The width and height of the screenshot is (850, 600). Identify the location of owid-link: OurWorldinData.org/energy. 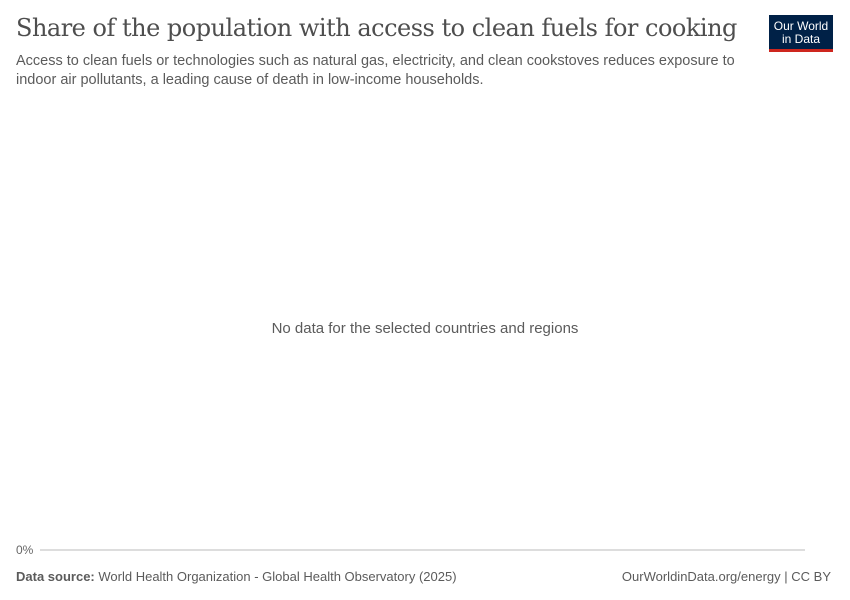
(701, 576).